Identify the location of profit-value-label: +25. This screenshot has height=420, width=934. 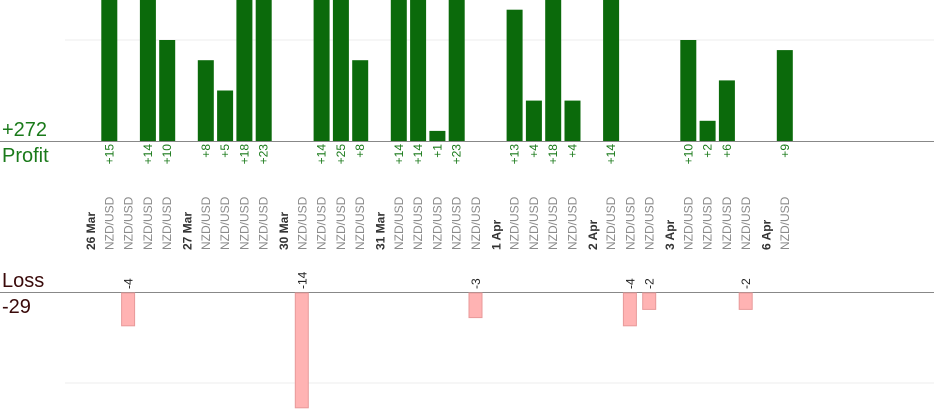
(341, 154).